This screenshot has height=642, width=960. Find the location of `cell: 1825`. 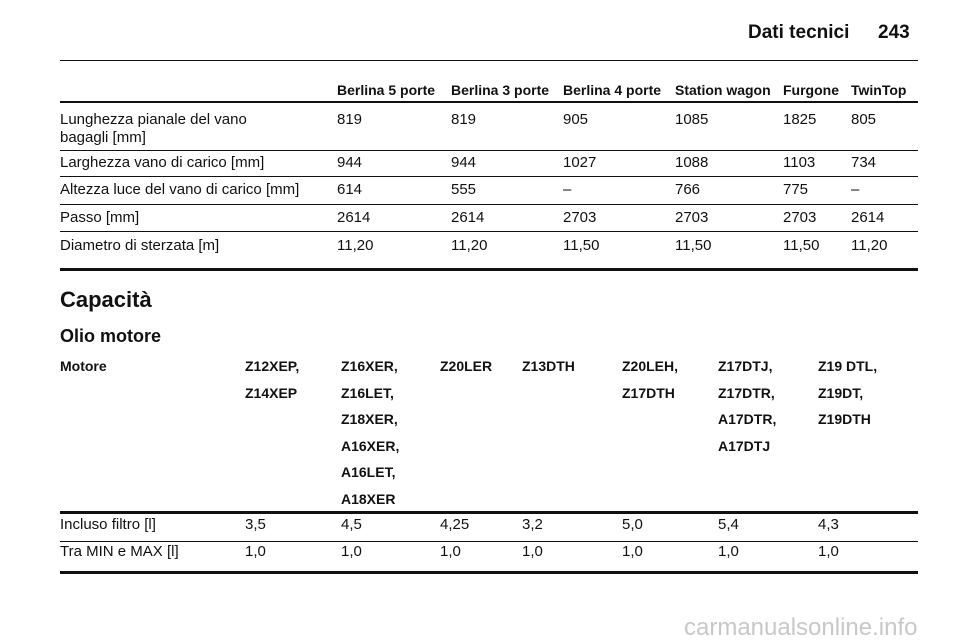

cell: 1825 is located at coordinates (800, 119).